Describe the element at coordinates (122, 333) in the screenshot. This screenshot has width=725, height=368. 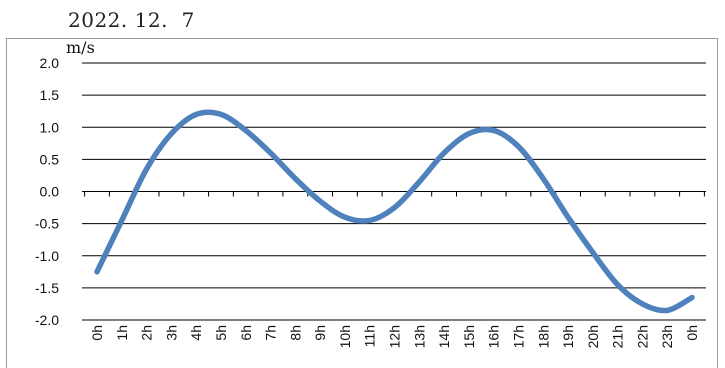
I see `x-tick-label: 1h` at that location.